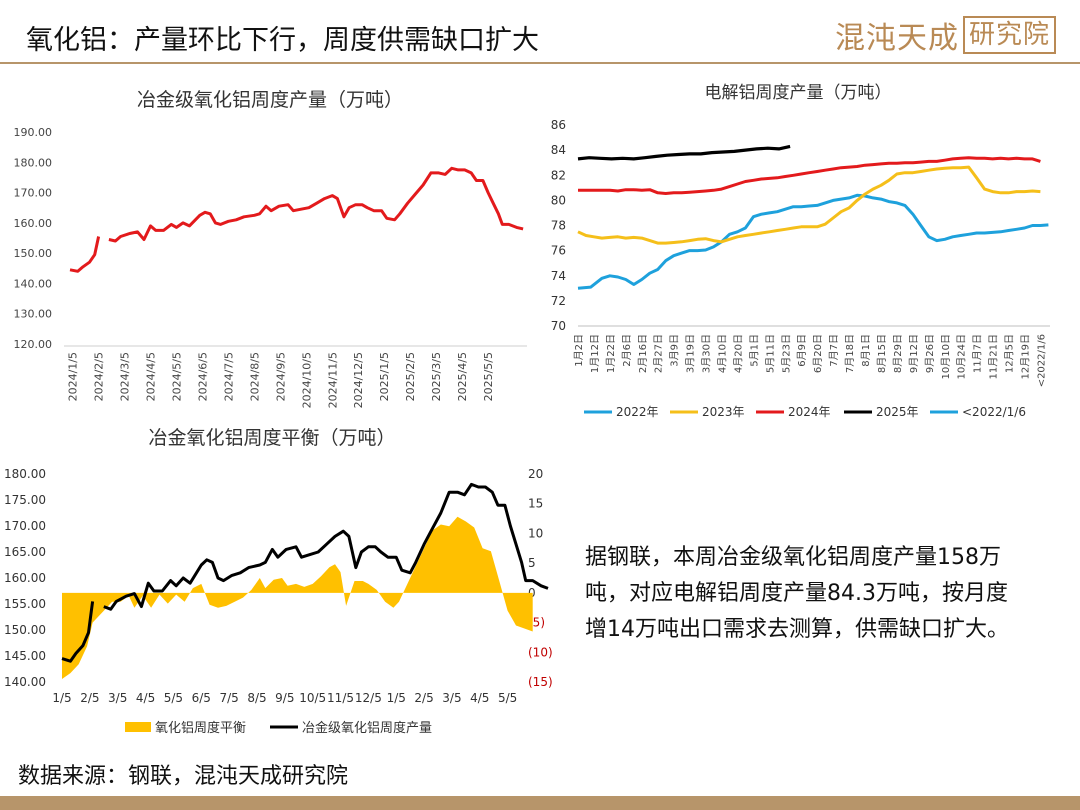 This screenshot has width=1080, height=810. Describe the element at coordinates (558, 175) in the screenshot. I see `y-tick-label: 82` at that location.